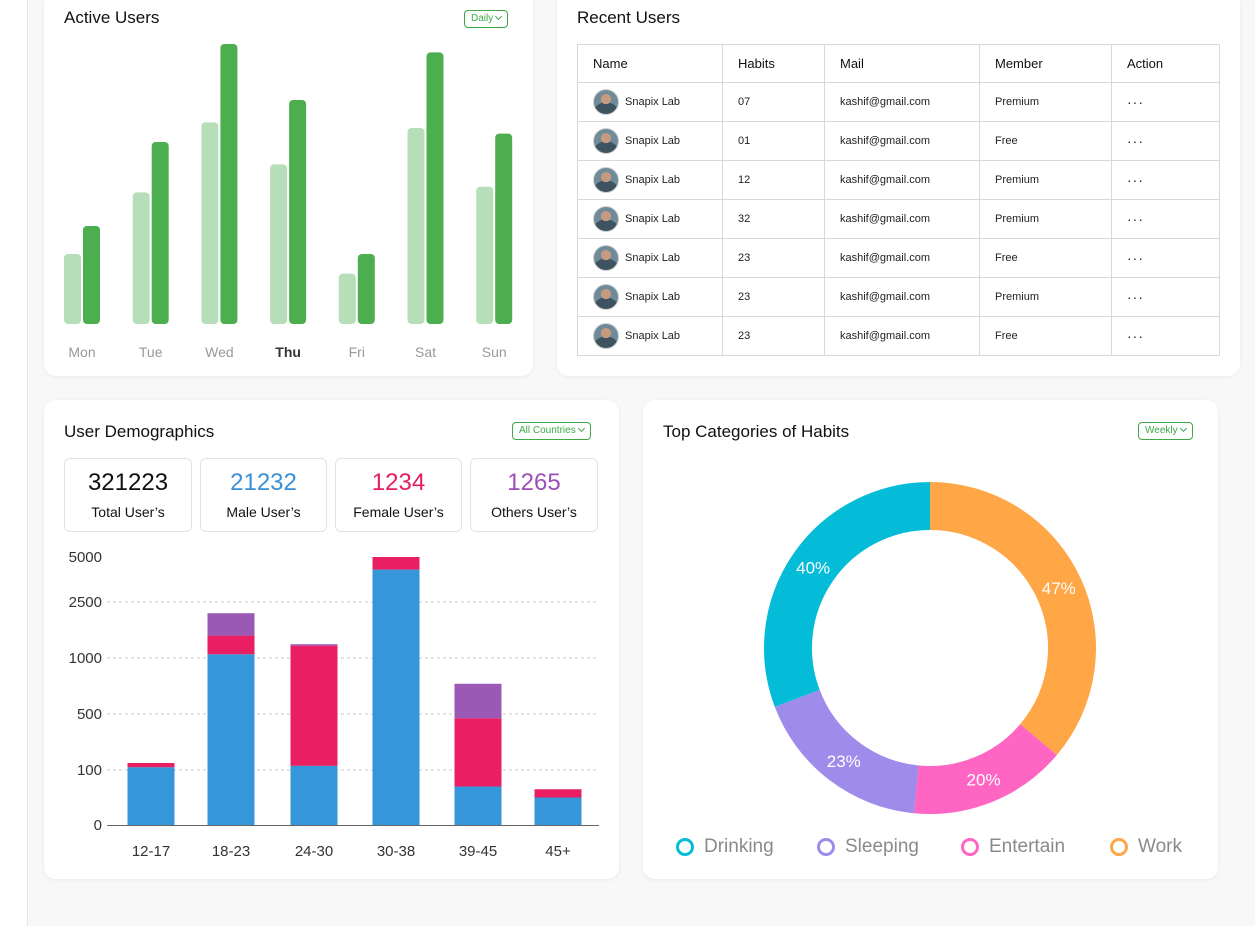  I want to click on active-bar-fri-dark, so click(366, 289).